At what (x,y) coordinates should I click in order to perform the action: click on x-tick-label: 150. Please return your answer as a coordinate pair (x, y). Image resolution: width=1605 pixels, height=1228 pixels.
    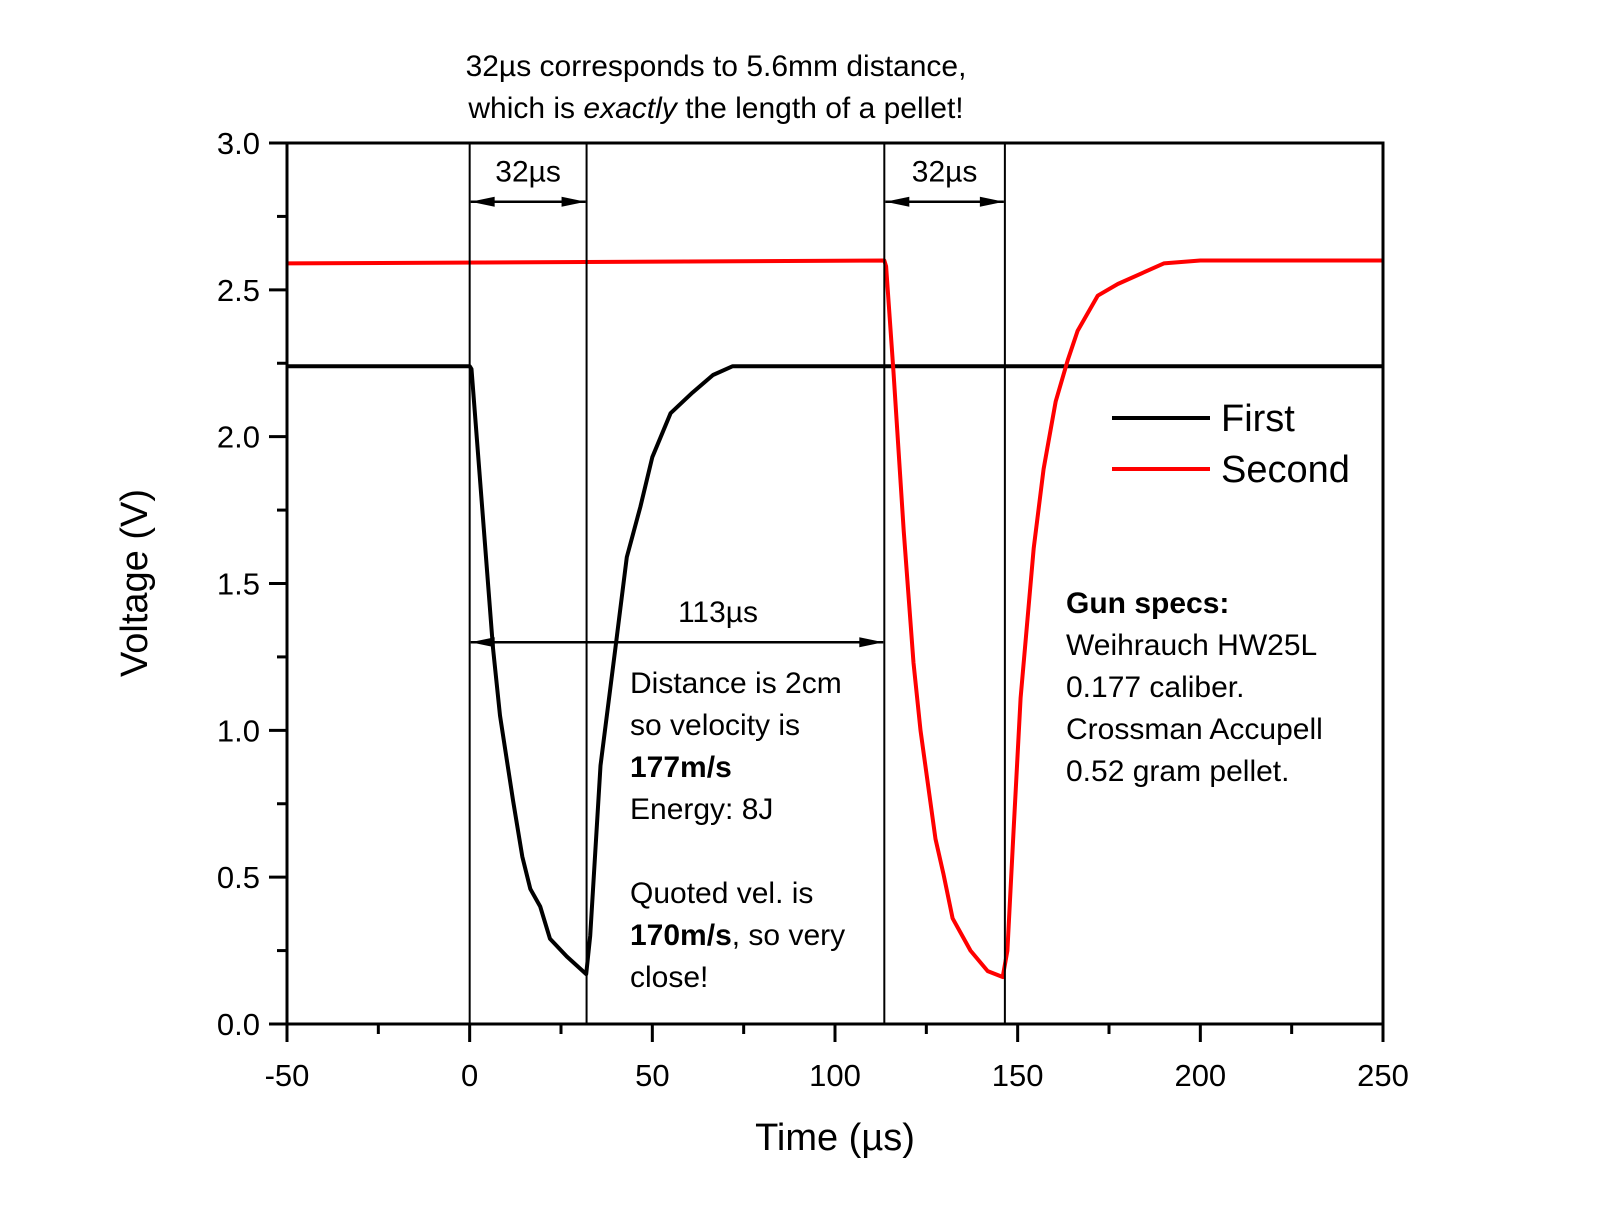
    Looking at the image, I should click on (1018, 1075).